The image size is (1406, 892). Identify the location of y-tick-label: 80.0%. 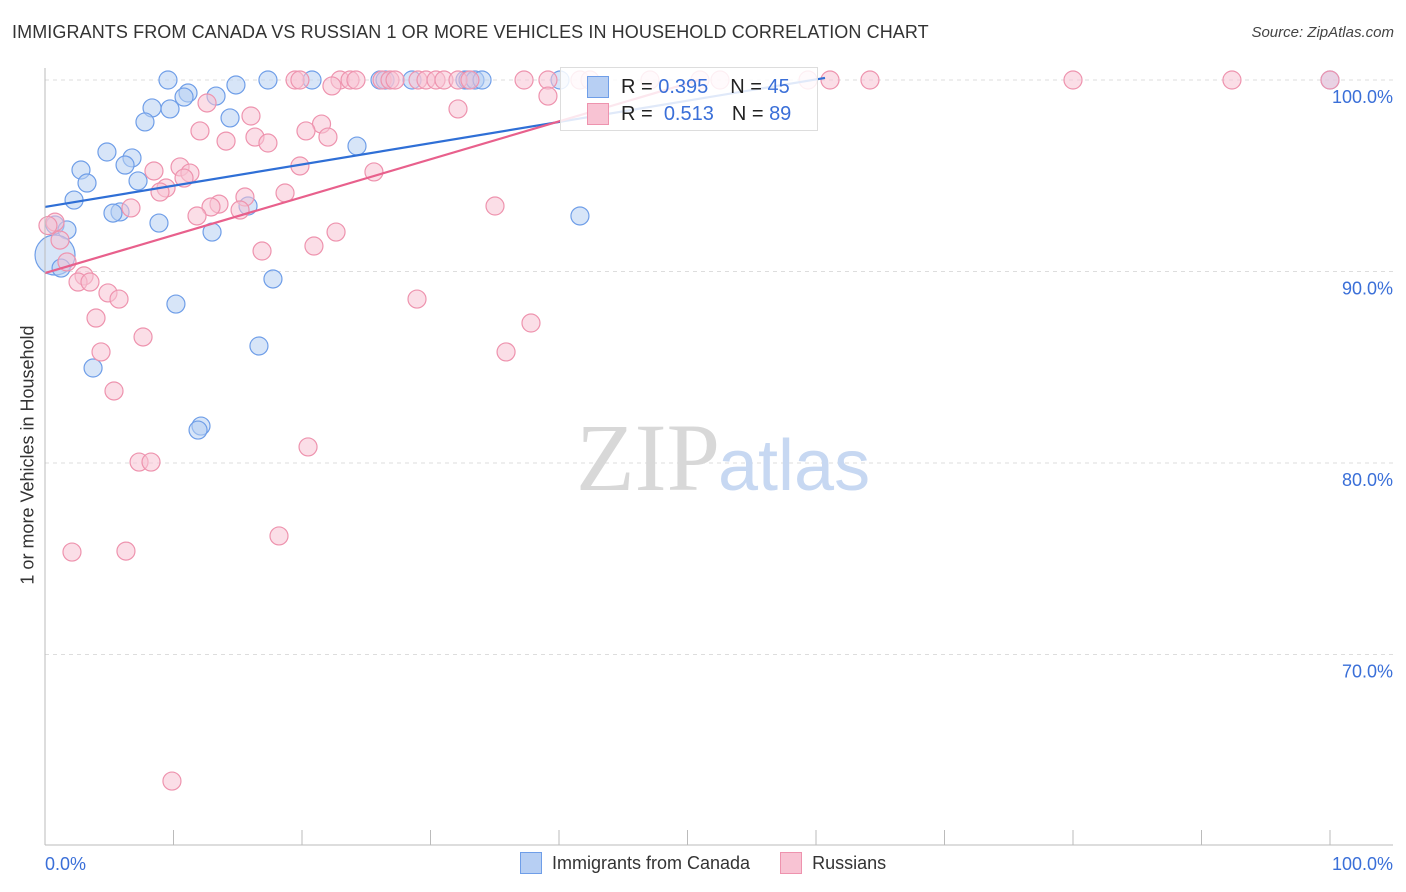
(1367, 480).